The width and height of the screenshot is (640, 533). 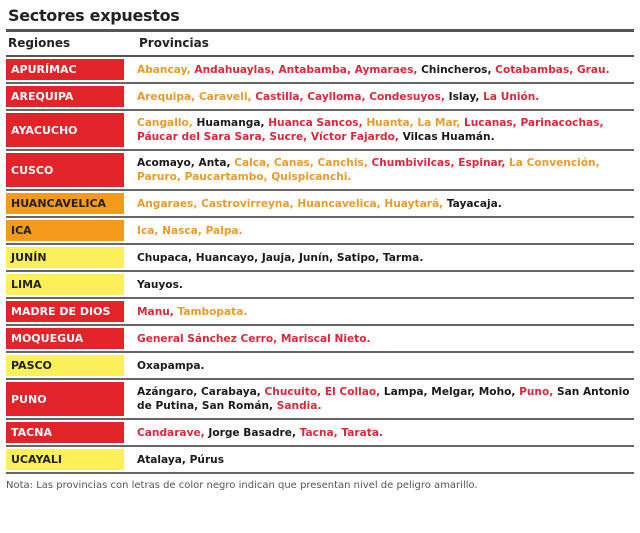 What do you see at coordinates (409, 96) in the screenshot?
I see `province-name: Condesuyos,` at bounding box center [409, 96].